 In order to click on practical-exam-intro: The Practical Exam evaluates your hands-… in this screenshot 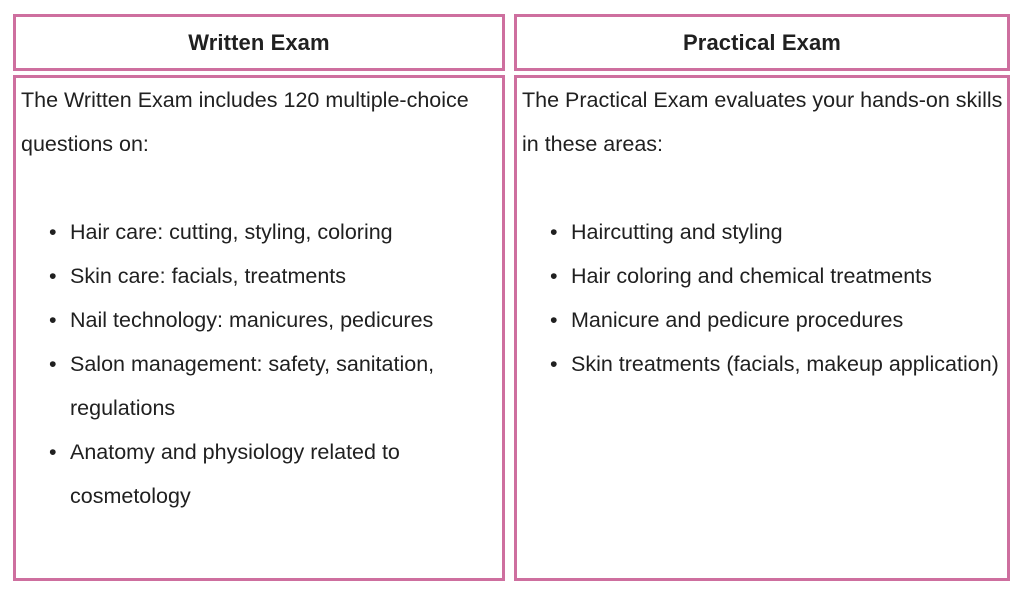, I will do `click(762, 122)`.